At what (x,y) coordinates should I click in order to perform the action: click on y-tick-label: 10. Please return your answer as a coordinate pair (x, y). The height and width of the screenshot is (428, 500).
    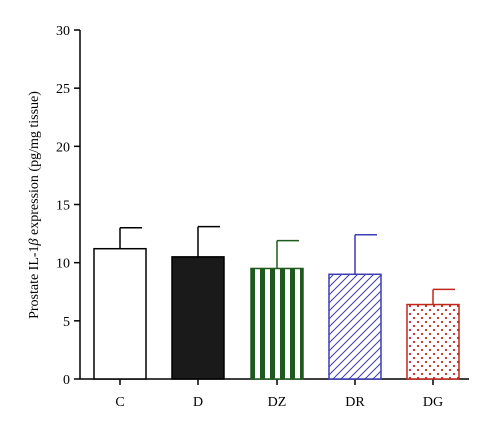
    Looking at the image, I should click on (63, 264).